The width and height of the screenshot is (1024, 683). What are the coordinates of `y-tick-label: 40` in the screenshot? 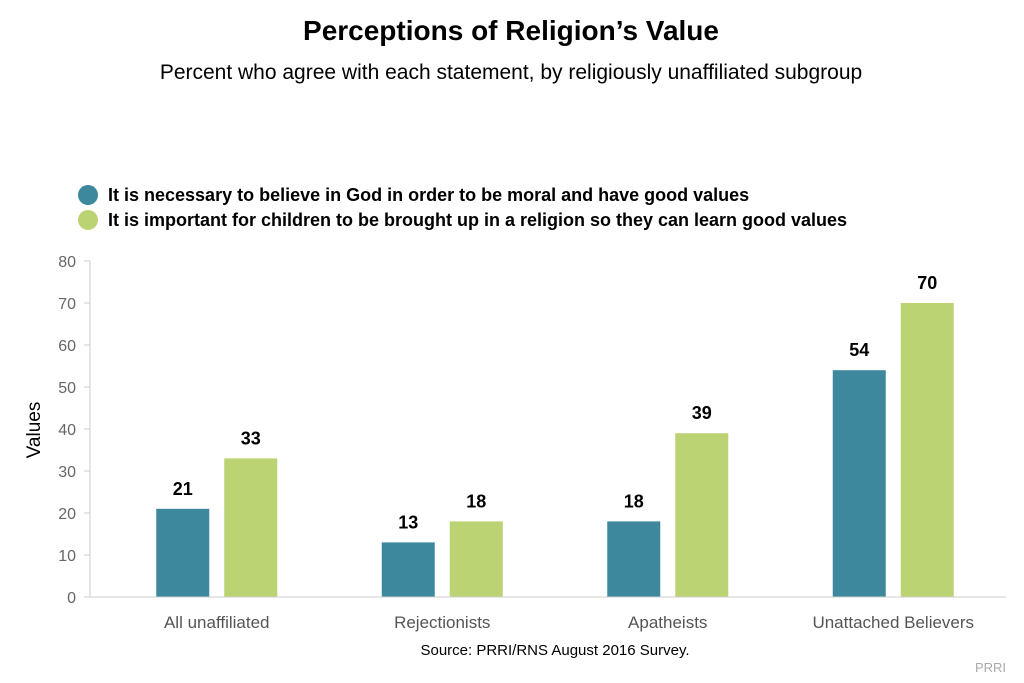 It's located at (67, 430).